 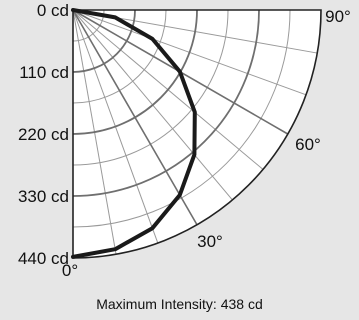 I want to click on radial-tick-label: 0 cd, so click(x=53, y=10).